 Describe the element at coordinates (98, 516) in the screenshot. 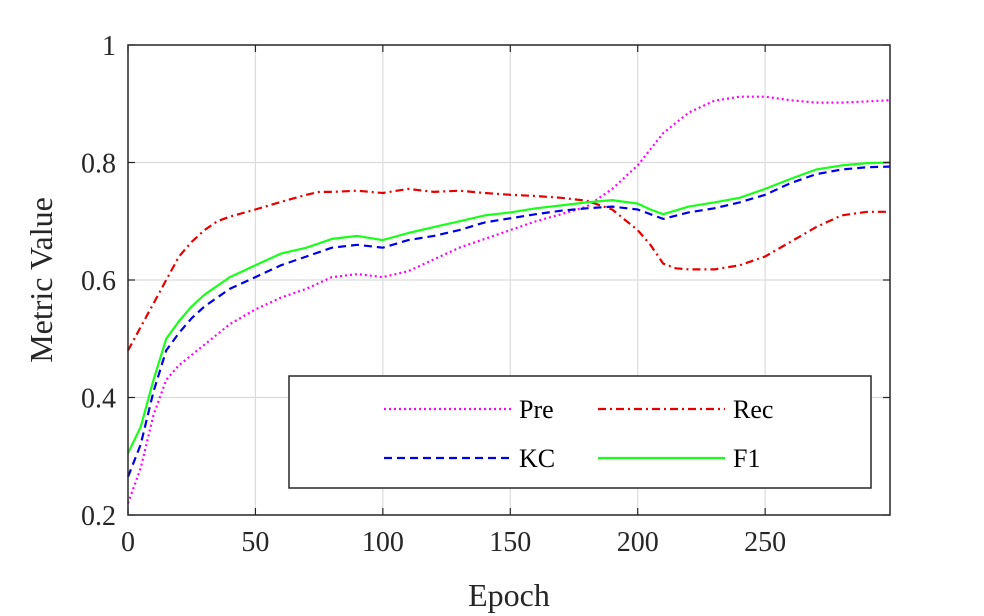

I see `y-tick-label: 0.2` at that location.